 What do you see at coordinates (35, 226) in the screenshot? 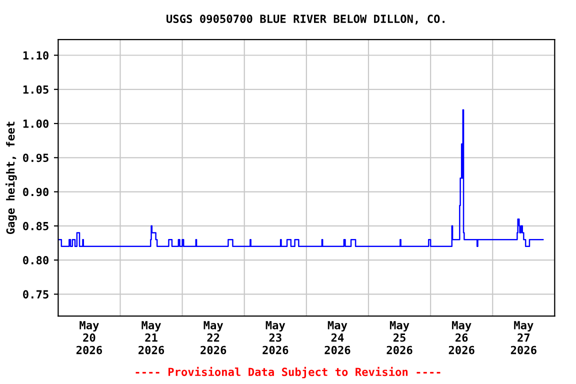
I see `y-tick-label: 0.85` at bounding box center [35, 226].